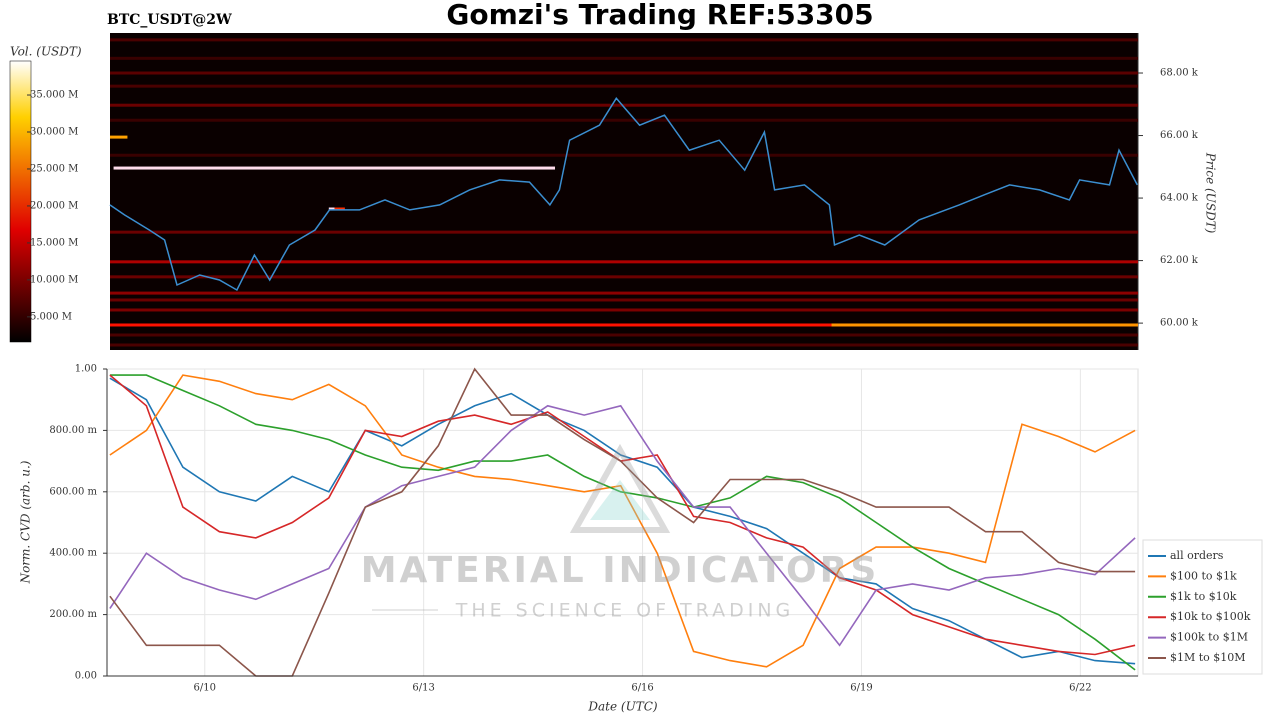  I want to click on colorbar-label: Vol. (USDT), so click(46, 52).